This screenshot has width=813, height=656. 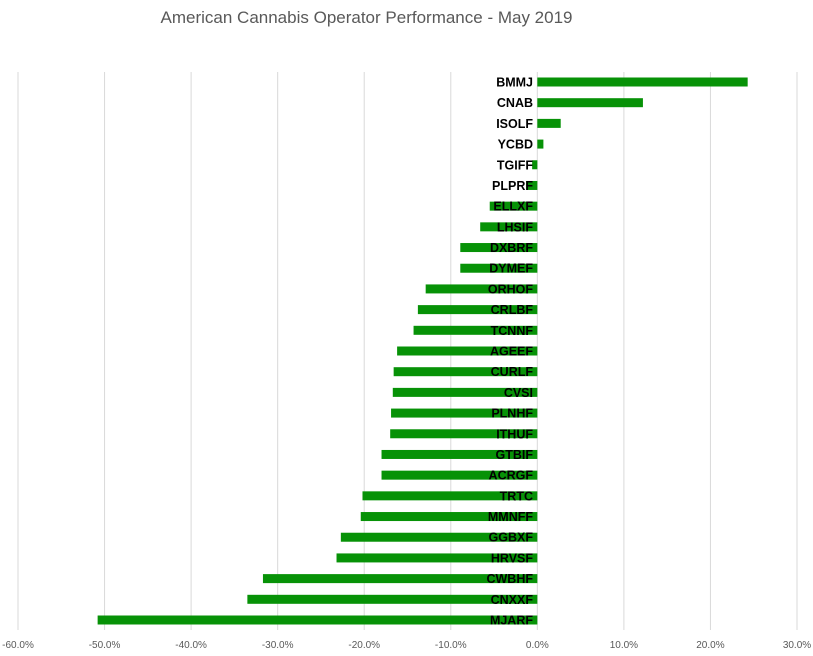 I want to click on category-label: ORHOF, so click(x=511, y=289).